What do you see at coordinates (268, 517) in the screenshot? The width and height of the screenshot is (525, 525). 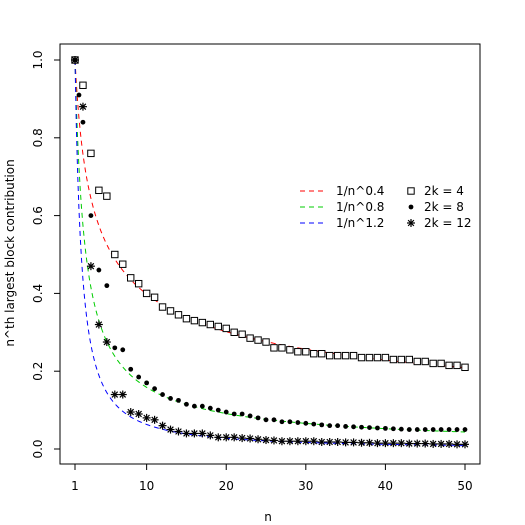 I see `x-axis-title: n` at bounding box center [268, 517].